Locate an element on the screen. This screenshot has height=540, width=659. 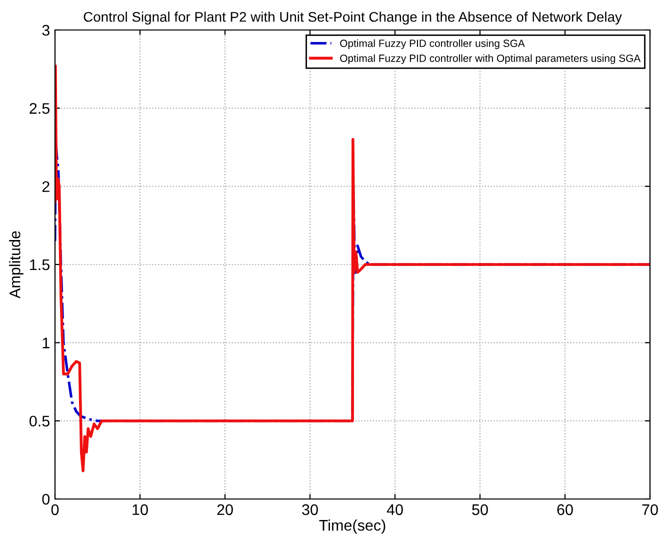
legend-label: Optimal Fuzzy PID controller using SGA is located at coordinates (432, 44).